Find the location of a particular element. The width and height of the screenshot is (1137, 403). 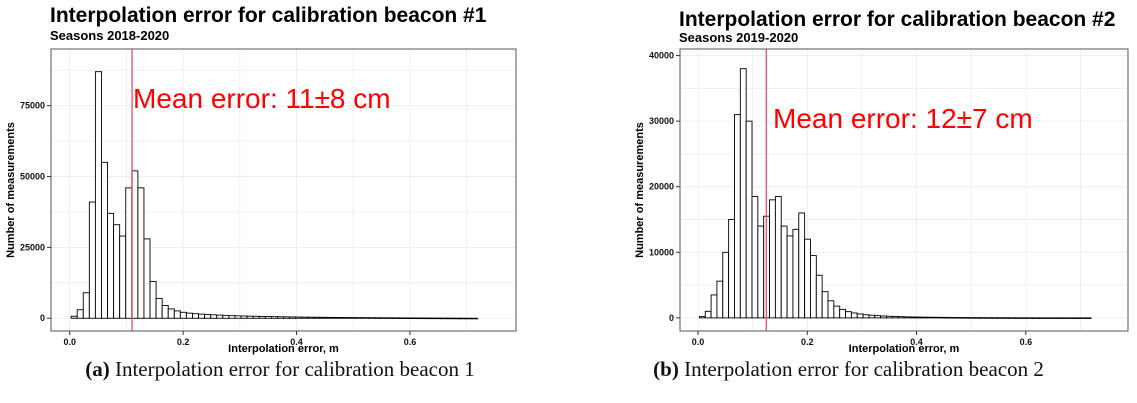

chart-subtitle: Seasons 2019-2020 is located at coordinates (738, 37).